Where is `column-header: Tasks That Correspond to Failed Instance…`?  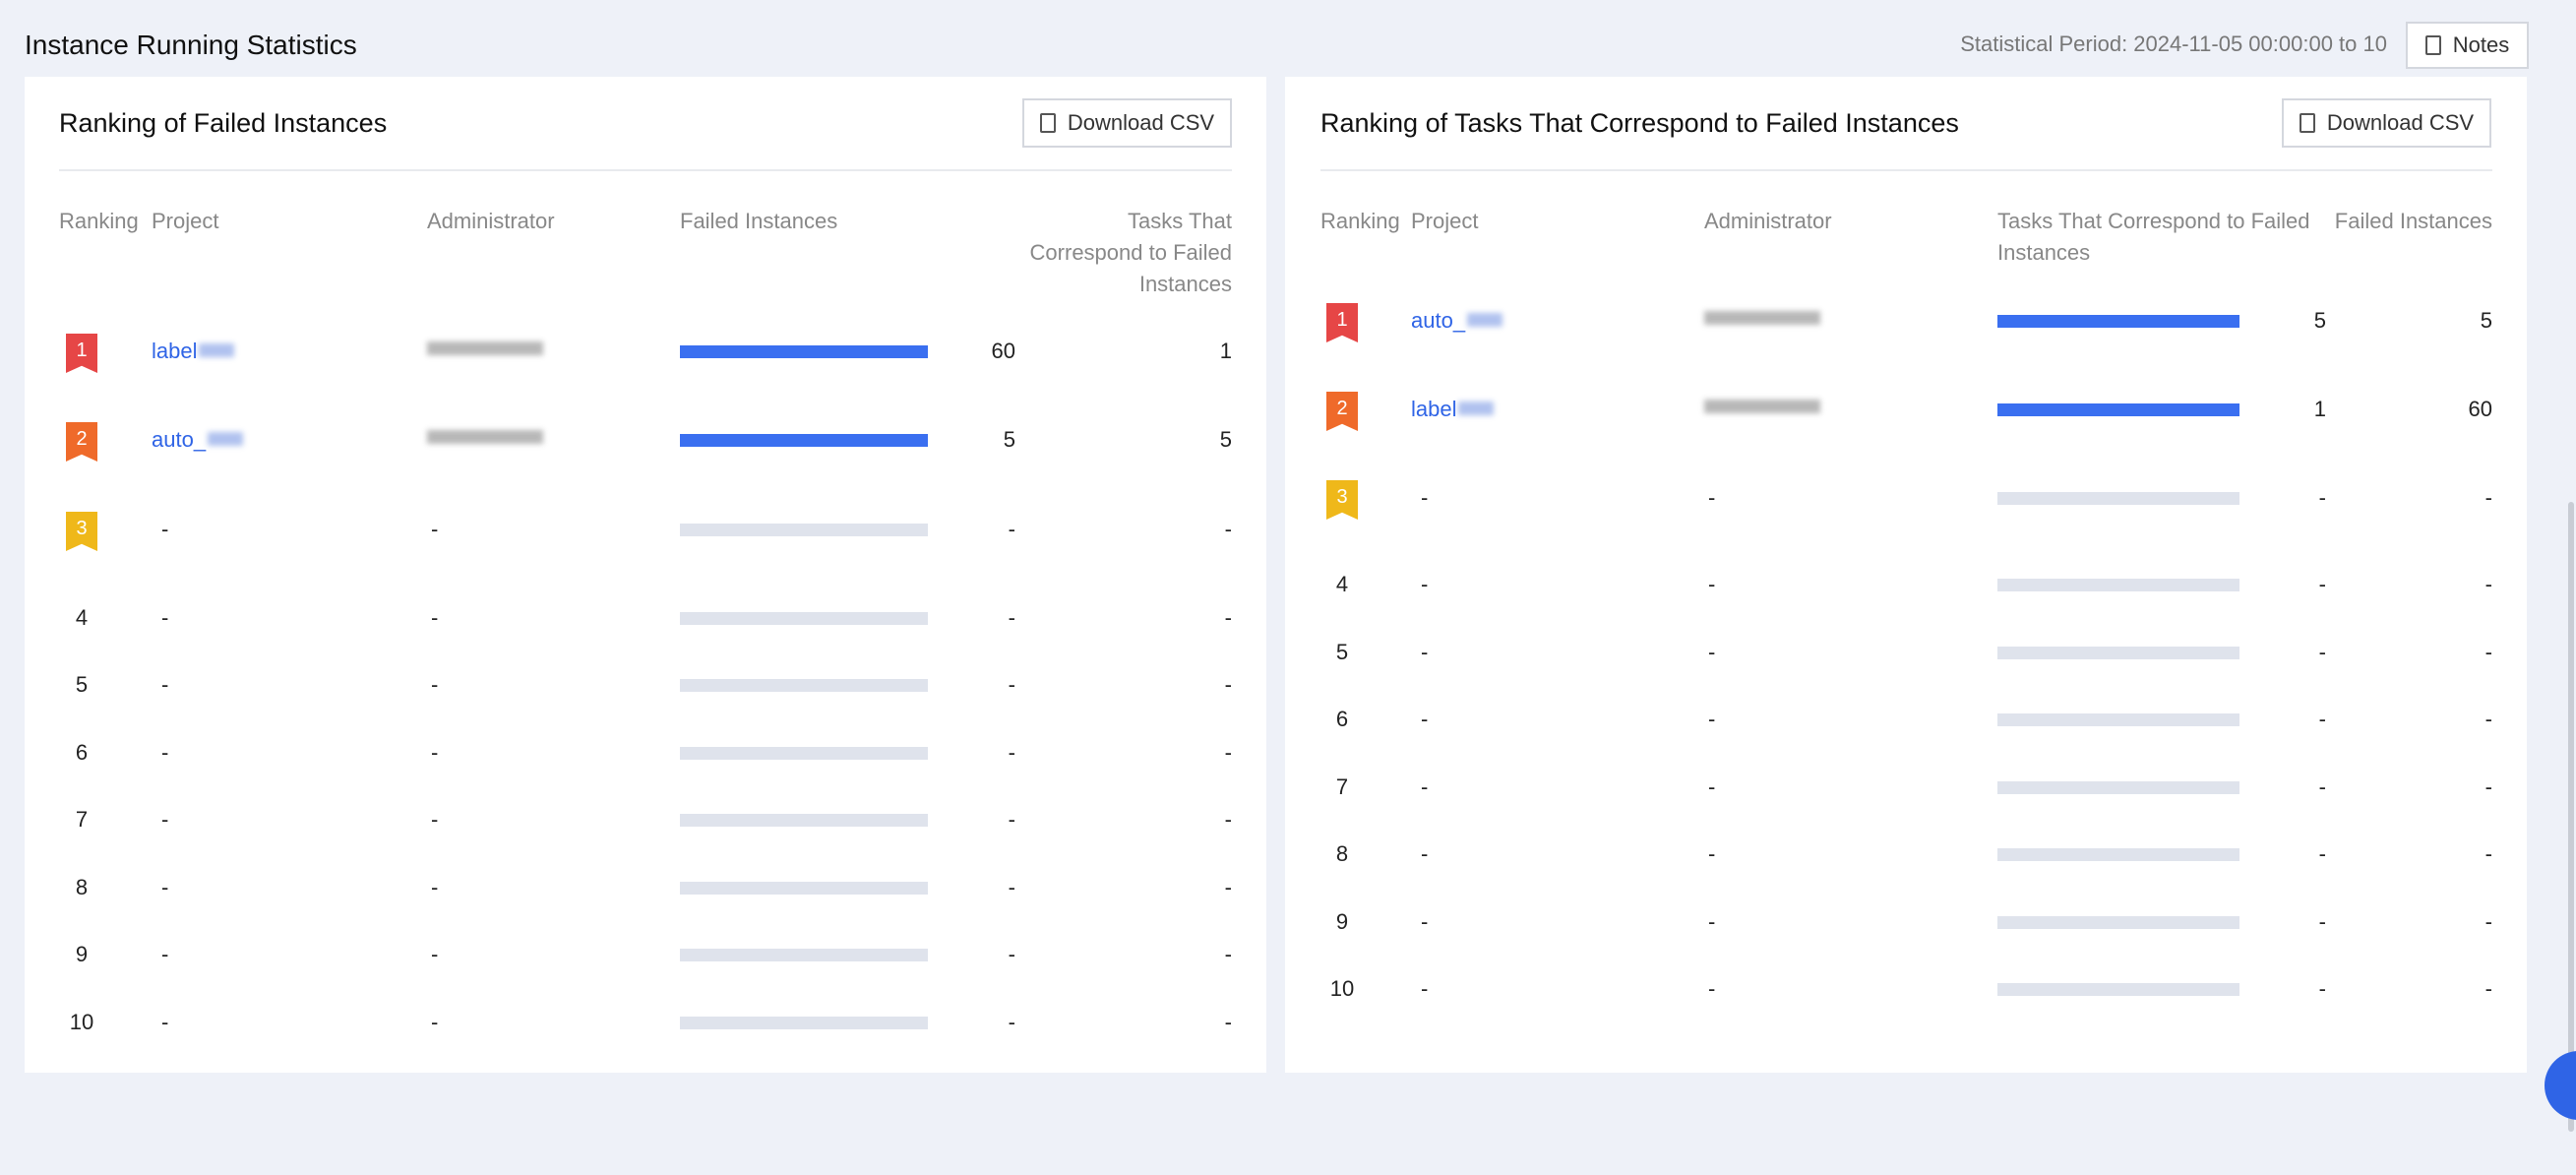 column-header: Tasks That Correspond to Failed Instance… is located at coordinates (1130, 253).